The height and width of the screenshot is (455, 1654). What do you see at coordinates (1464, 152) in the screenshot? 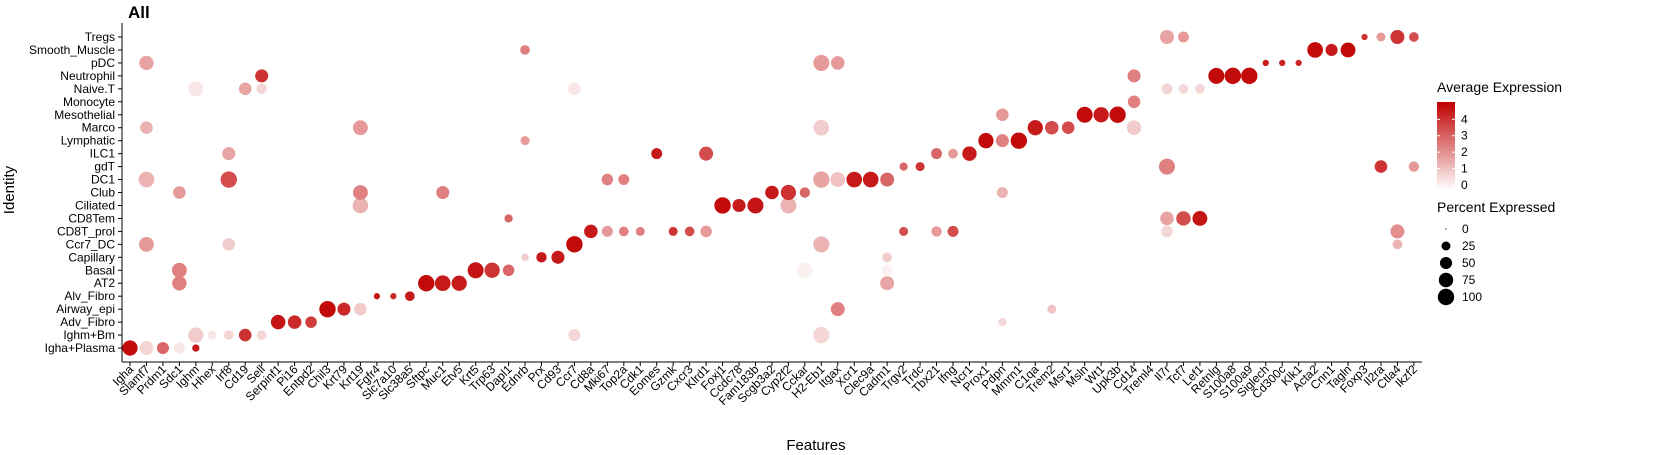
I see `color-legend-label: 2` at bounding box center [1464, 152].